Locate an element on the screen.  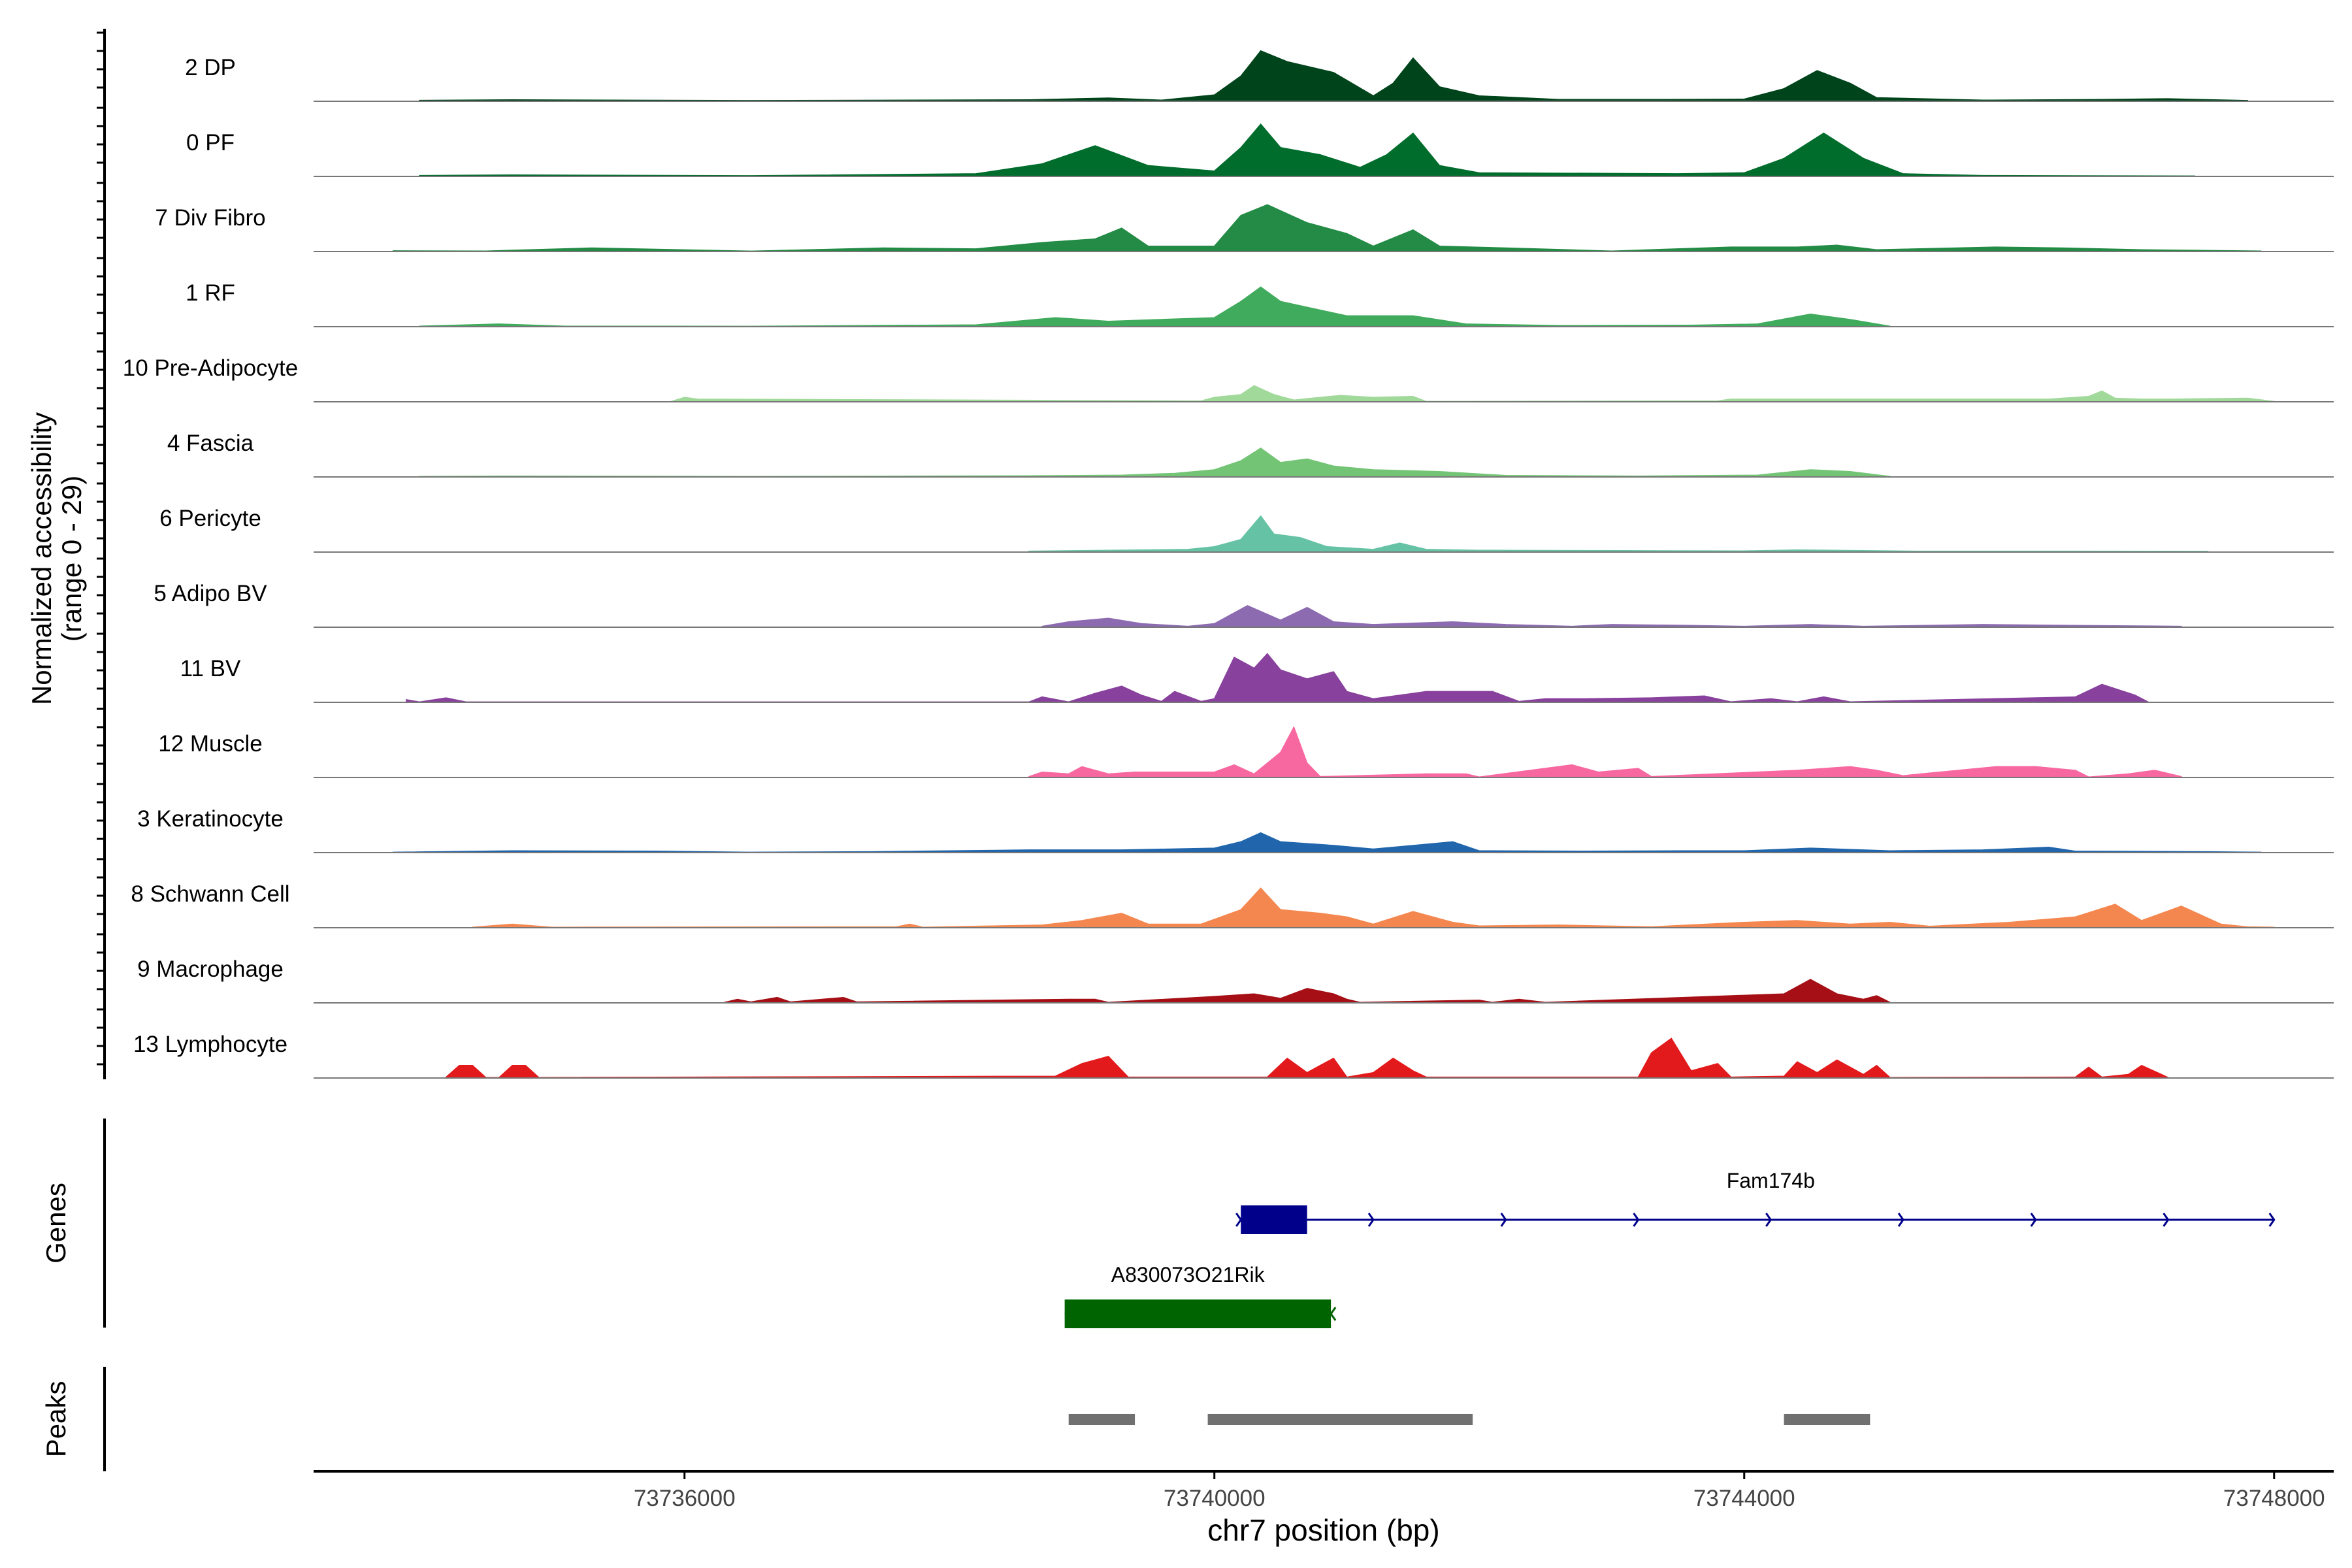
track-12: 8 Schwann Cell is located at coordinates (1232, 904).